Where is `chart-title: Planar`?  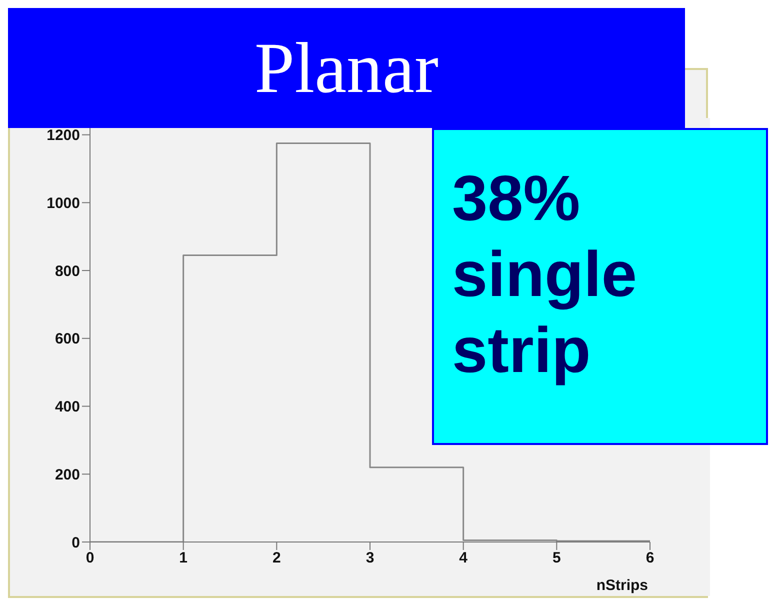
chart-title: Planar is located at coordinates (346, 68).